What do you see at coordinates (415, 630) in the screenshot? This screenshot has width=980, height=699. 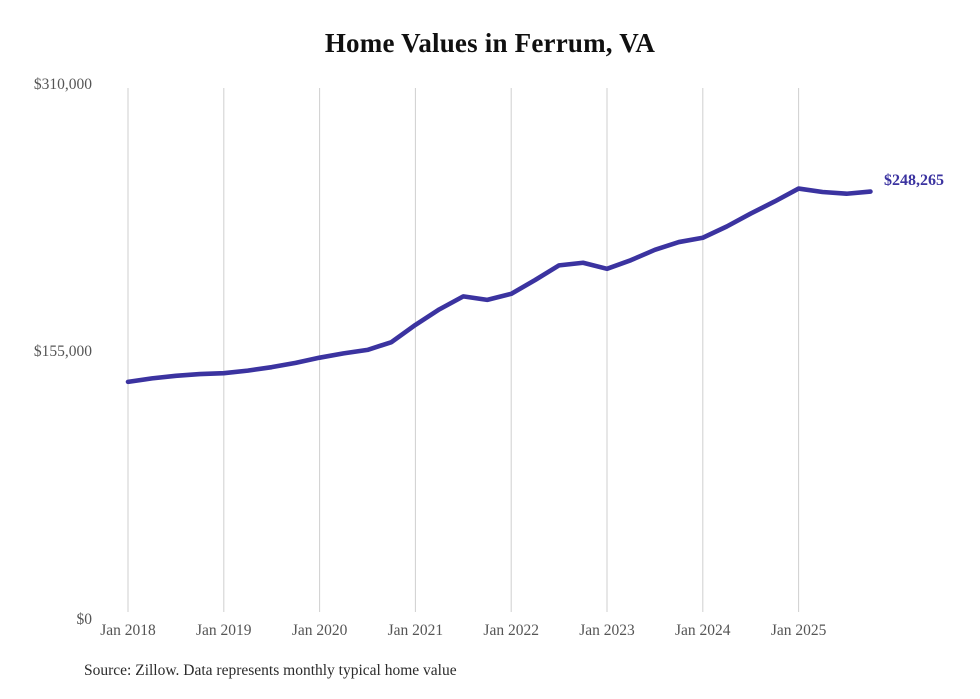 I see `x-axis-tick-label: Jan 2021` at bounding box center [415, 630].